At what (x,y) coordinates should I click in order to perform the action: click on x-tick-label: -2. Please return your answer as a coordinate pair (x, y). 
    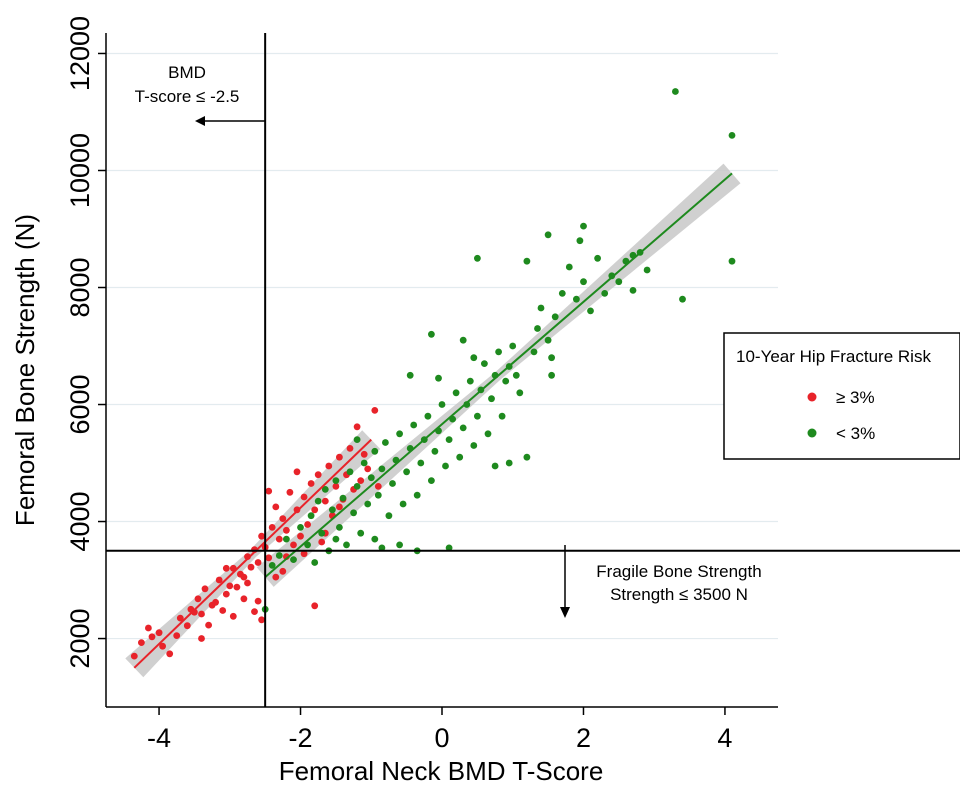
    Looking at the image, I should click on (301, 738).